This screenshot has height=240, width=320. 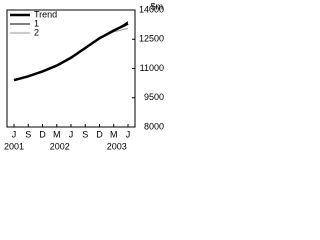 I want to click on legend-label: Trend, so click(x=45, y=14).